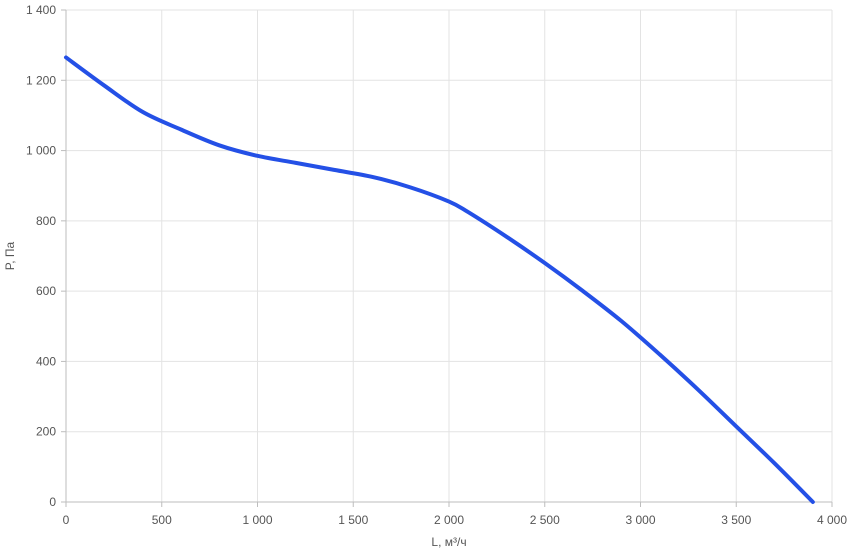 This screenshot has height=553, width=851. Describe the element at coordinates (46, 432) in the screenshot. I see `y-tick-label: 200` at that location.